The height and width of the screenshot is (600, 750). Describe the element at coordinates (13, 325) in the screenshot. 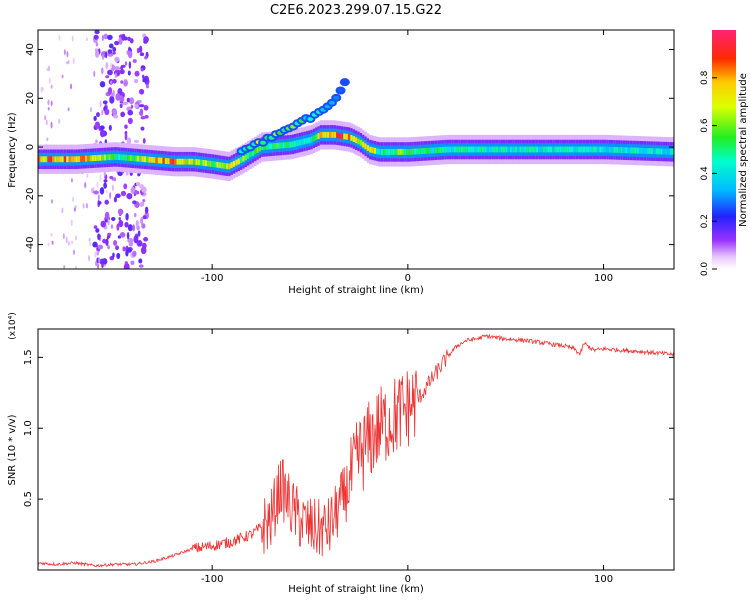

I see `snr-y-scale-label: (x10⁴)` at that location.